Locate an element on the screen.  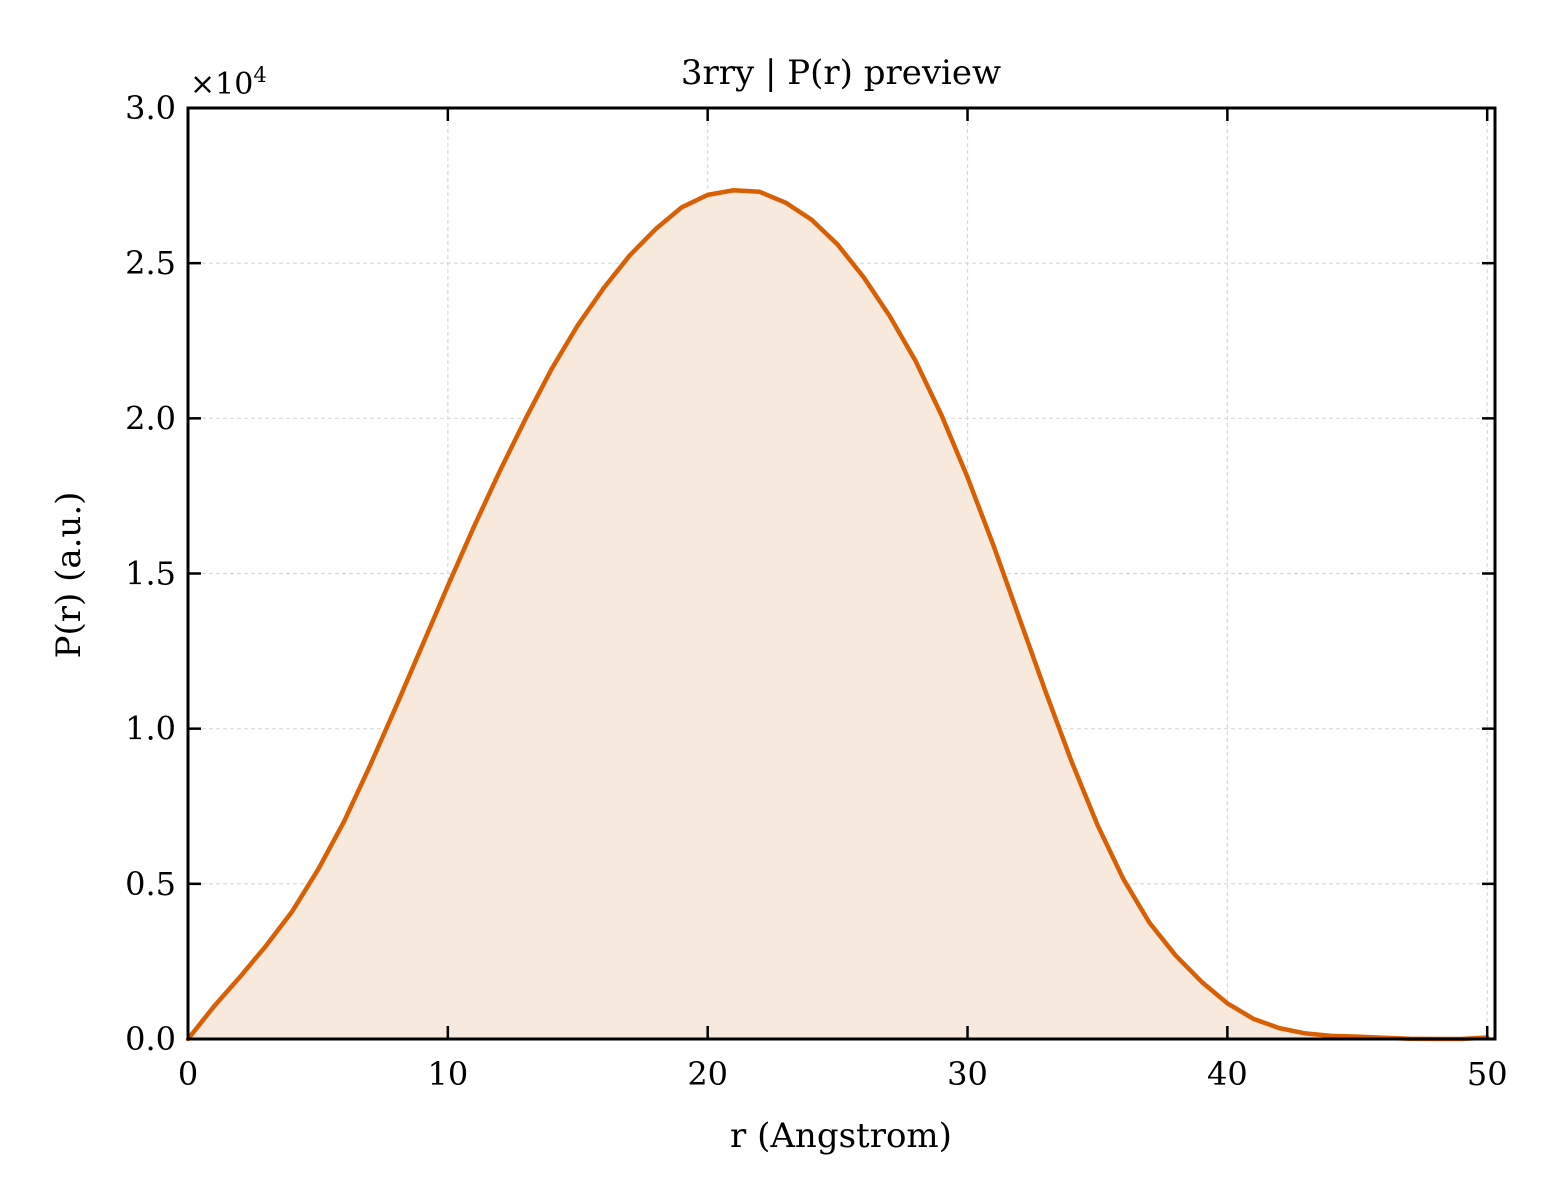
y-tick-label: 1.5 is located at coordinates (150, 574).